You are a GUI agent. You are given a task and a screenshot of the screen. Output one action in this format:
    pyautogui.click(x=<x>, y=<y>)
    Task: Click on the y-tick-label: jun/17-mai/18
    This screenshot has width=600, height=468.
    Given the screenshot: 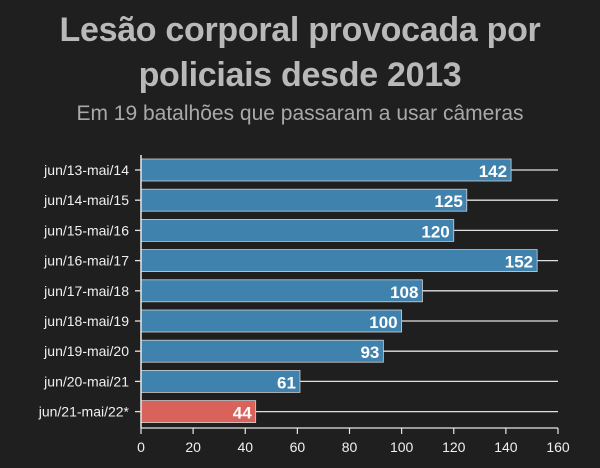 What is the action you would take?
    pyautogui.click(x=86, y=291)
    